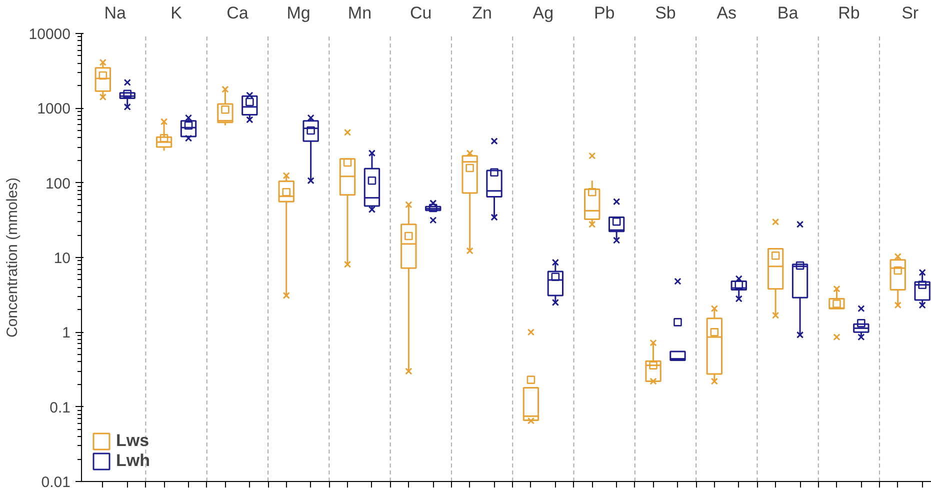 This screenshot has width=931, height=493. I want to click on y-axis-title: Concentration (mmoles), so click(12, 257).